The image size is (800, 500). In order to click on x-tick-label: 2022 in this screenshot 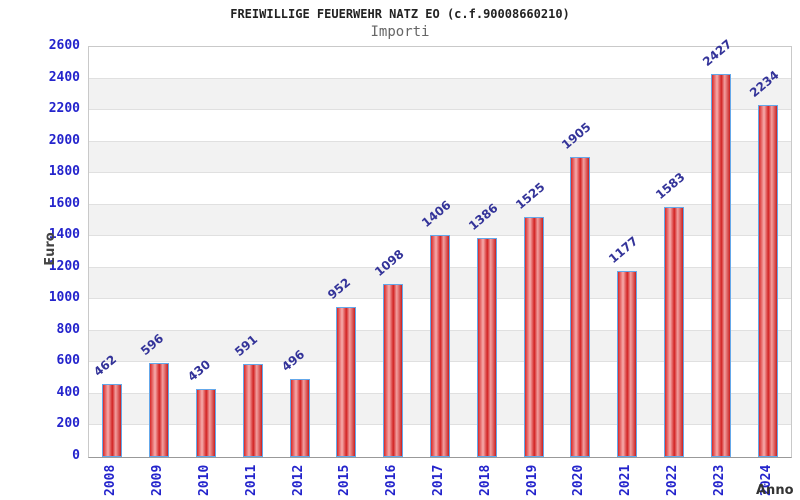, I will do `click(672, 480)`.